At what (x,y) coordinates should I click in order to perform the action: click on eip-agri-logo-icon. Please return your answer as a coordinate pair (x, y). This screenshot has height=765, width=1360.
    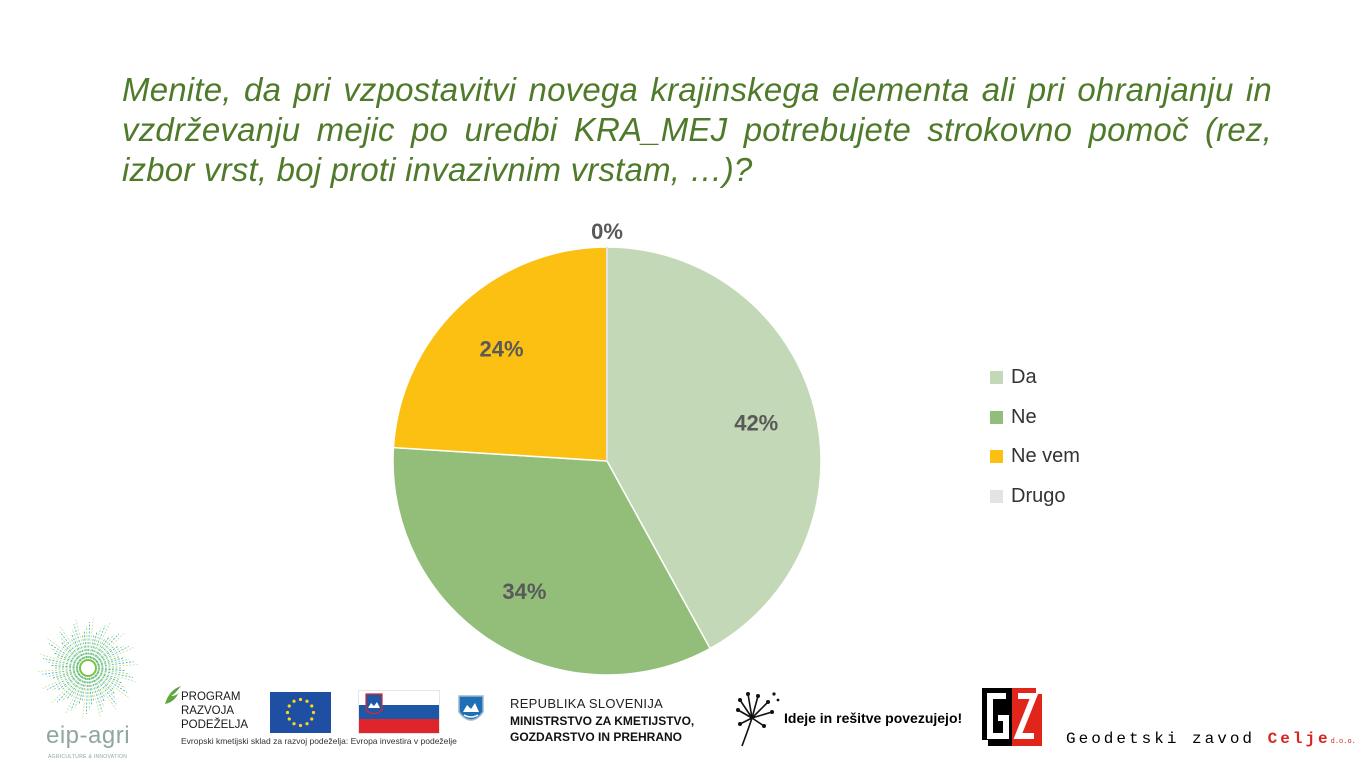
    Looking at the image, I should click on (88, 668).